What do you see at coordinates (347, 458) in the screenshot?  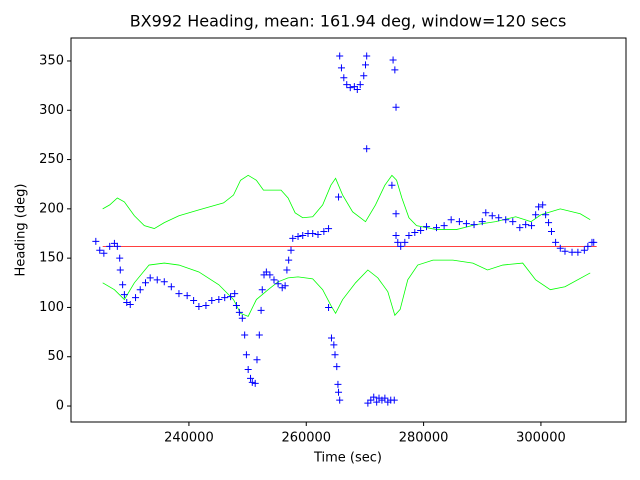 I see `x-axis-label: Time (sec)` at bounding box center [347, 458].